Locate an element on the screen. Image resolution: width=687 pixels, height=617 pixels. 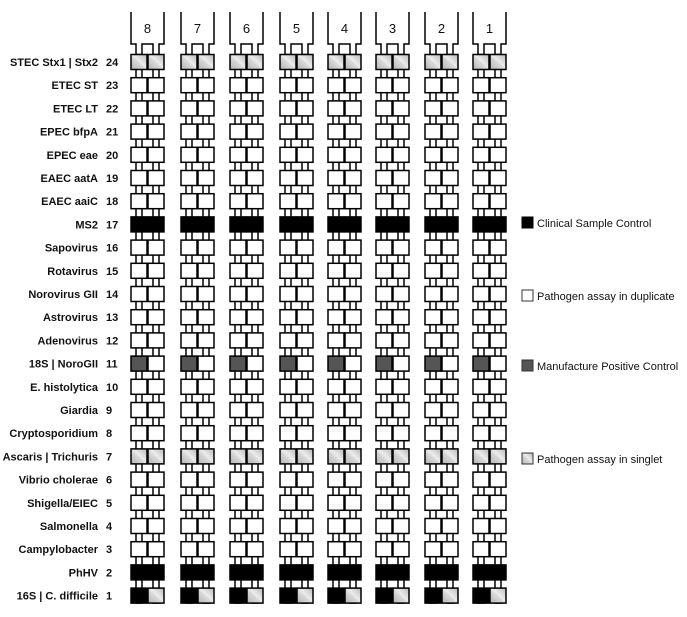
row-label: Norovirus GII is located at coordinates (63, 295).